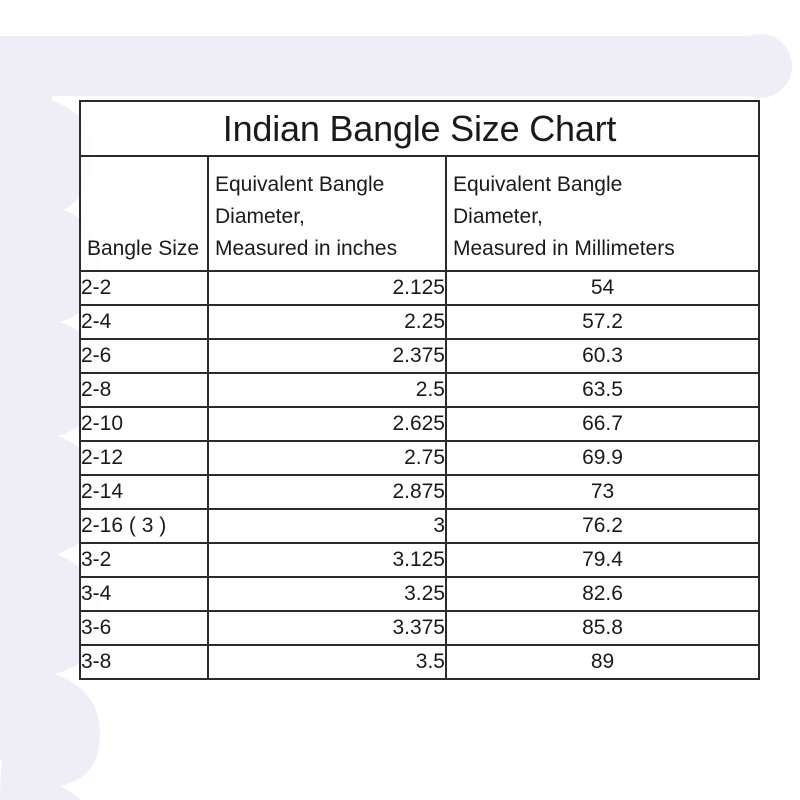 The width and height of the screenshot is (800, 800). What do you see at coordinates (564, 249) in the screenshot?
I see `header-line: Measured in Millimeters` at bounding box center [564, 249].